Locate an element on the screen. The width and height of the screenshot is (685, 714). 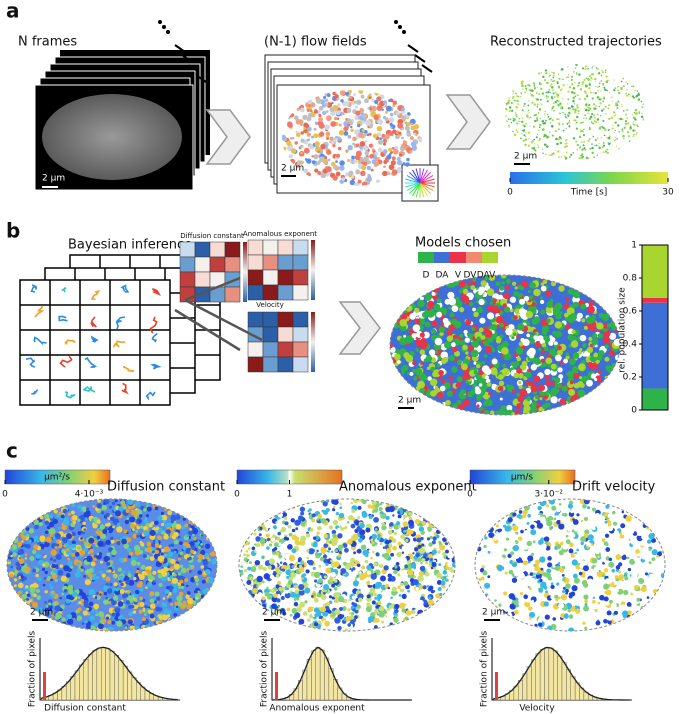
parameter-map is located at coordinates (347, 565).